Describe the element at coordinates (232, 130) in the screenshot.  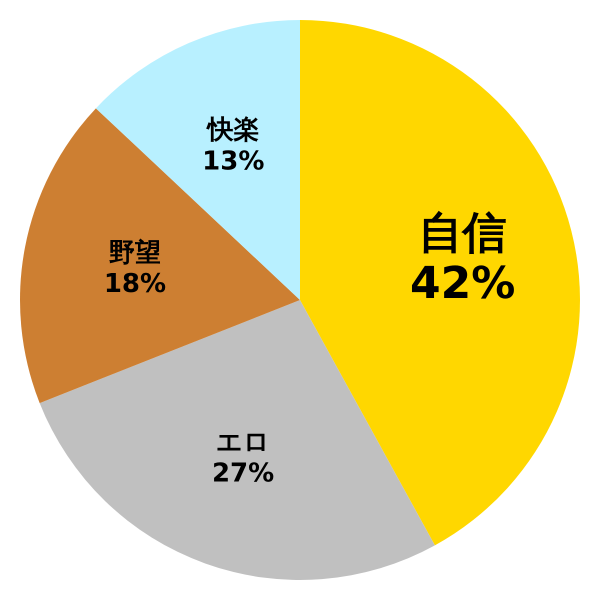
I see `slice-label: 快楽` at that location.